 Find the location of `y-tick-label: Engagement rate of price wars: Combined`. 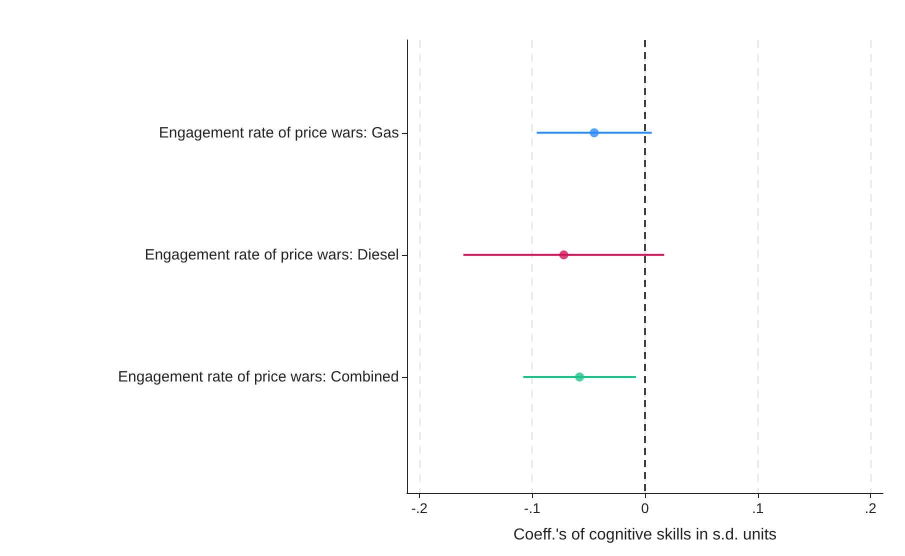

y-tick-label: Engagement rate of price wars: Combined is located at coordinates (258, 377).